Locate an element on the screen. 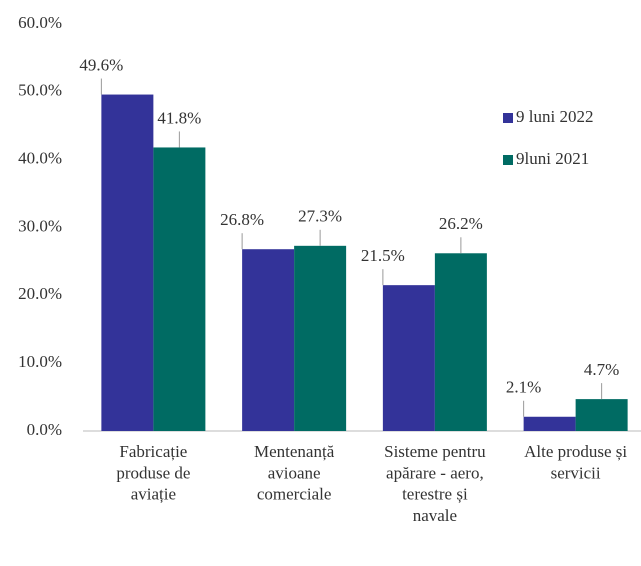 This screenshot has height=566, width=641. y-tick-label: 50.0% is located at coordinates (40, 90).